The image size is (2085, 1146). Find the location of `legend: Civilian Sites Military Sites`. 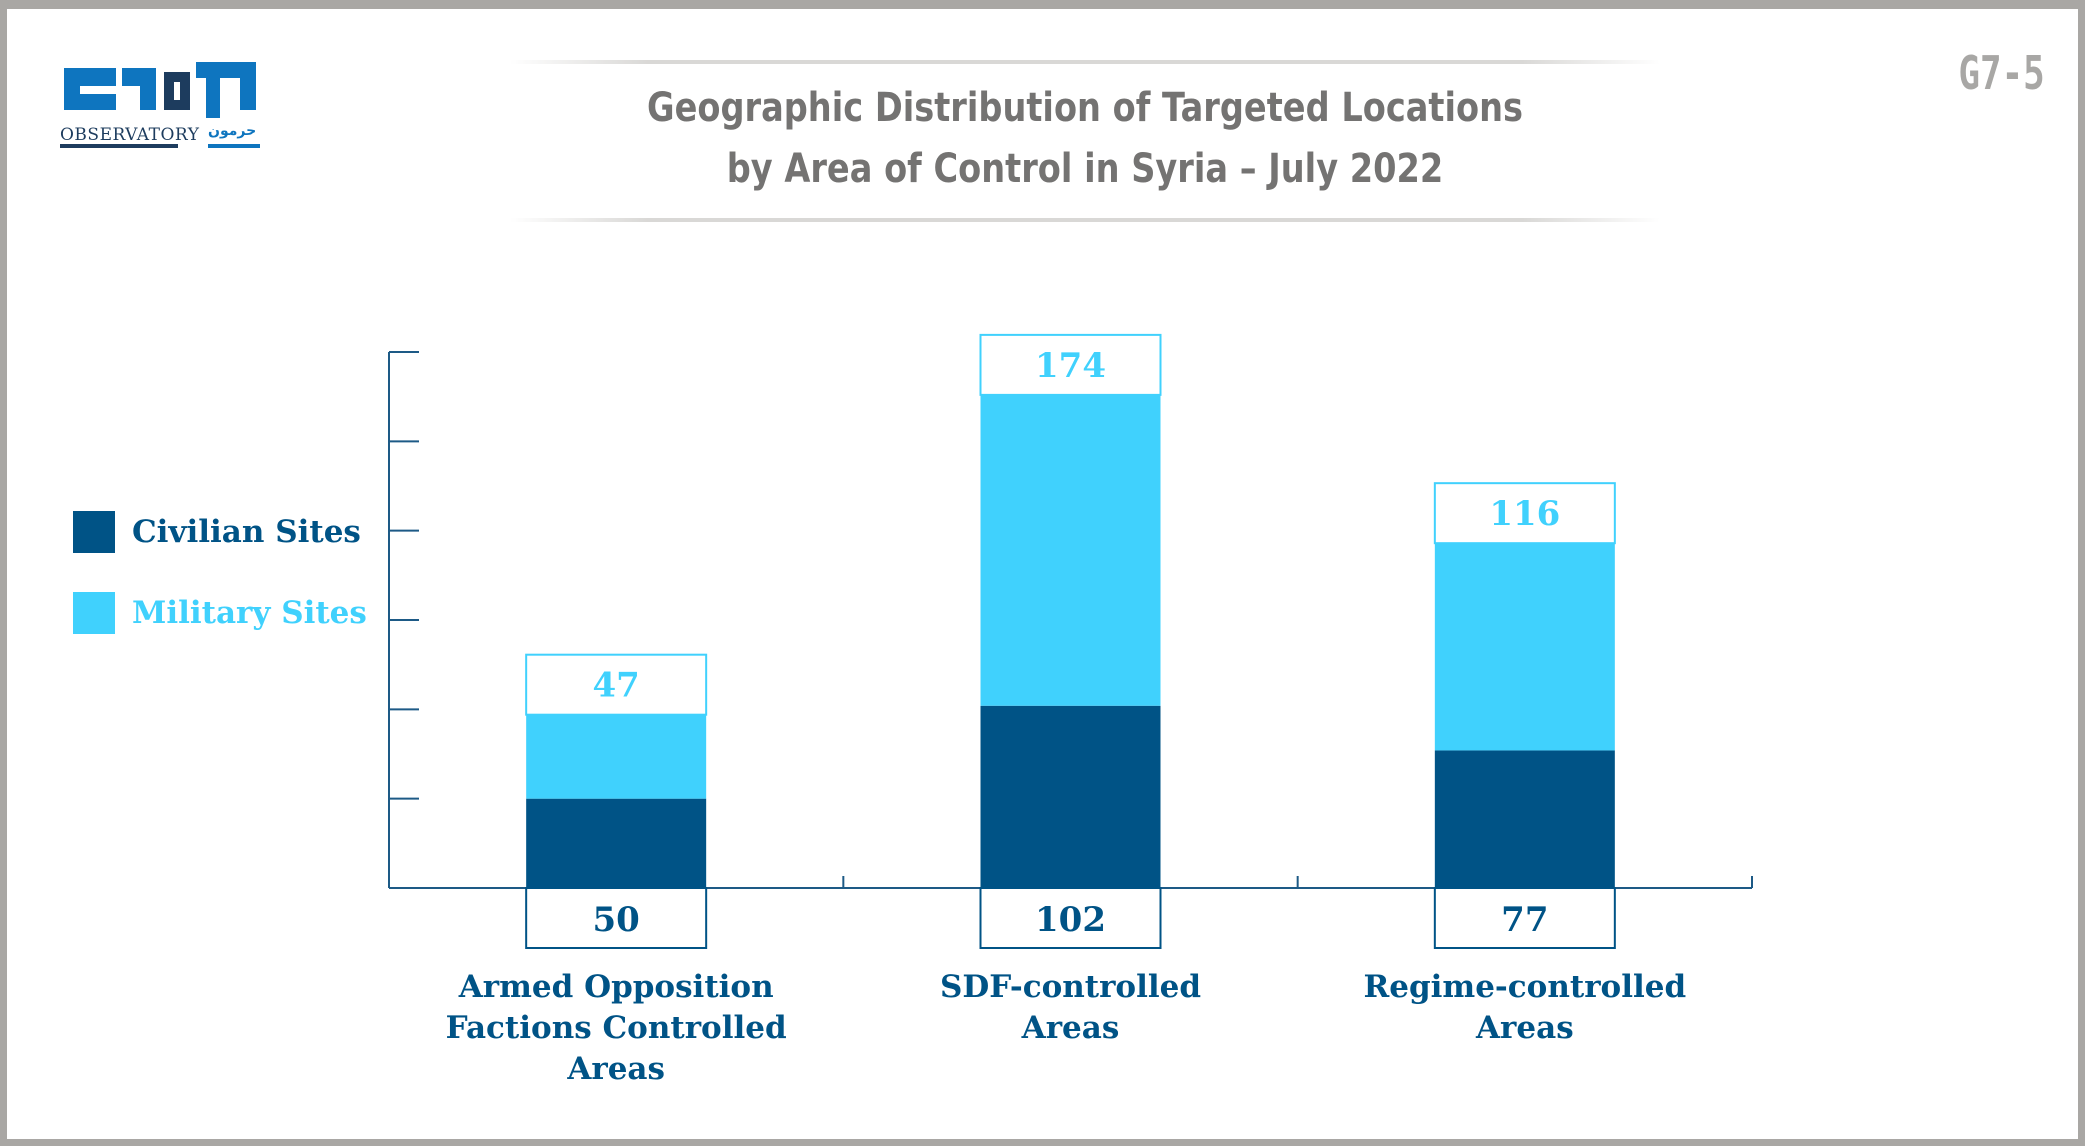

legend: Civilian Sites Military Sites is located at coordinates (220, 591).